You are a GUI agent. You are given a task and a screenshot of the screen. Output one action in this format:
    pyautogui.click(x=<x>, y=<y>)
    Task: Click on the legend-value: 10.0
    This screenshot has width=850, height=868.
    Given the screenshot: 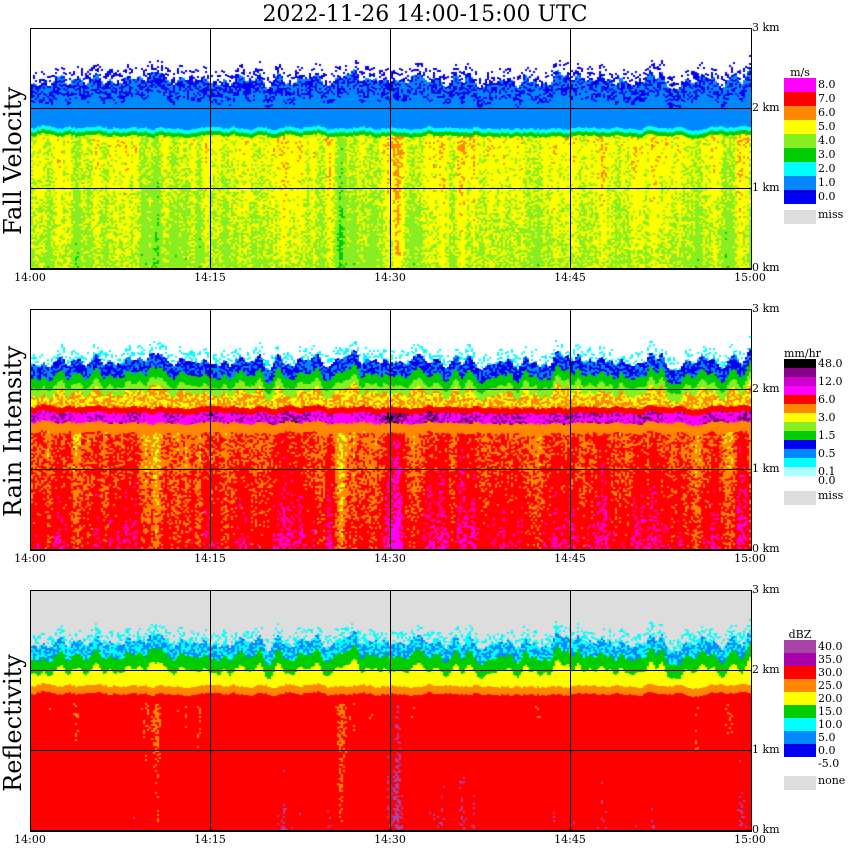 What is the action you would take?
    pyautogui.click(x=830, y=724)
    